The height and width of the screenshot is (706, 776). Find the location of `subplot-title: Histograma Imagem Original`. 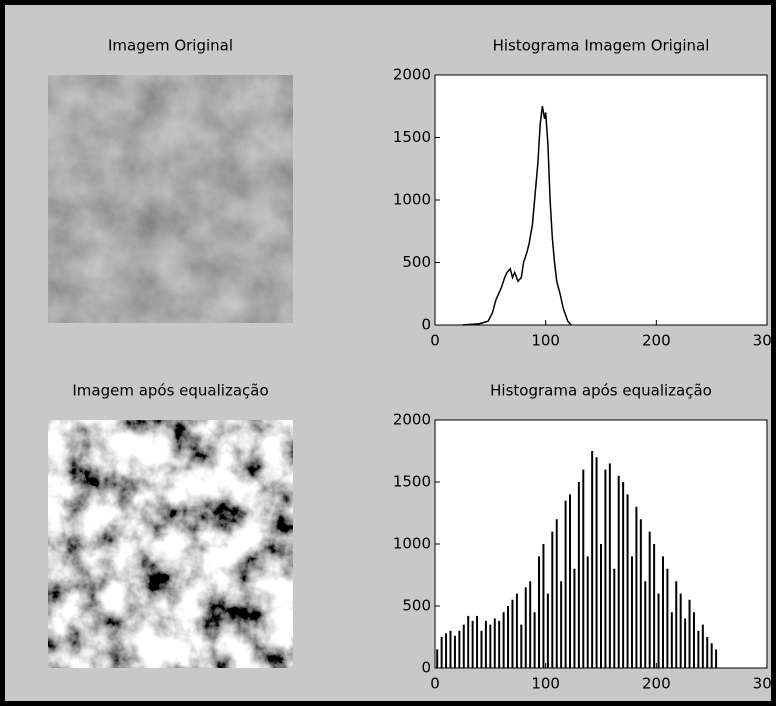

subplot-title: Histograma Imagem Original is located at coordinates (601, 46).